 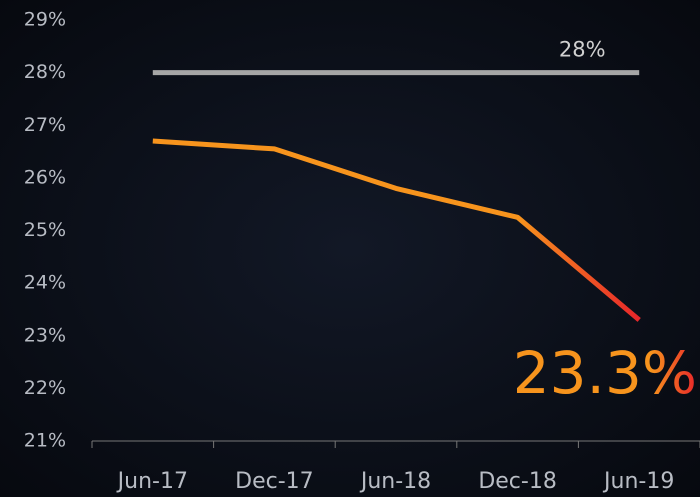 What do you see at coordinates (517, 481) in the screenshot?
I see `x-tick-label: Dec-18` at bounding box center [517, 481].